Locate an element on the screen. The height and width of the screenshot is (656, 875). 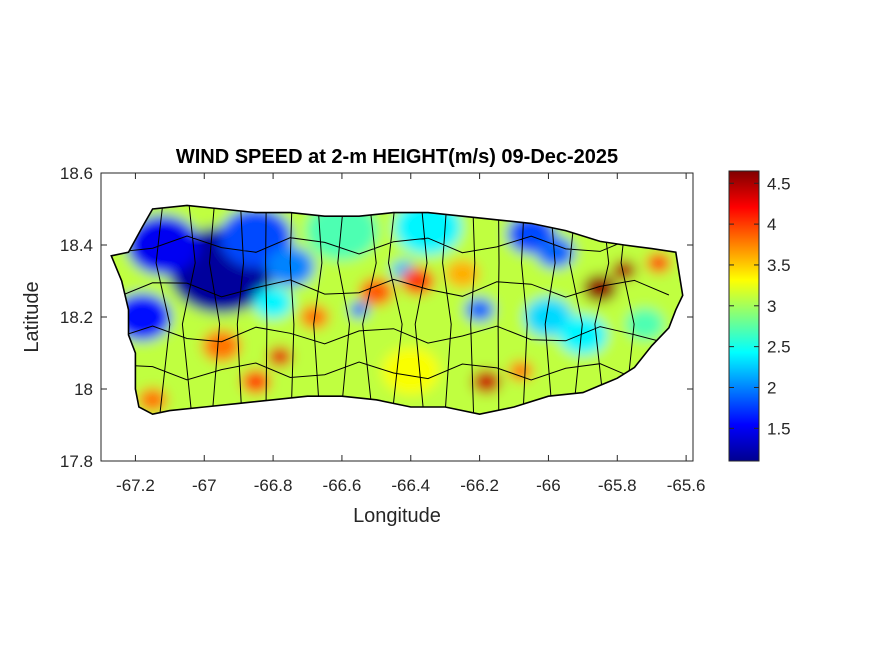
x-tick-label: -67 is located at coordinates (204, 485).